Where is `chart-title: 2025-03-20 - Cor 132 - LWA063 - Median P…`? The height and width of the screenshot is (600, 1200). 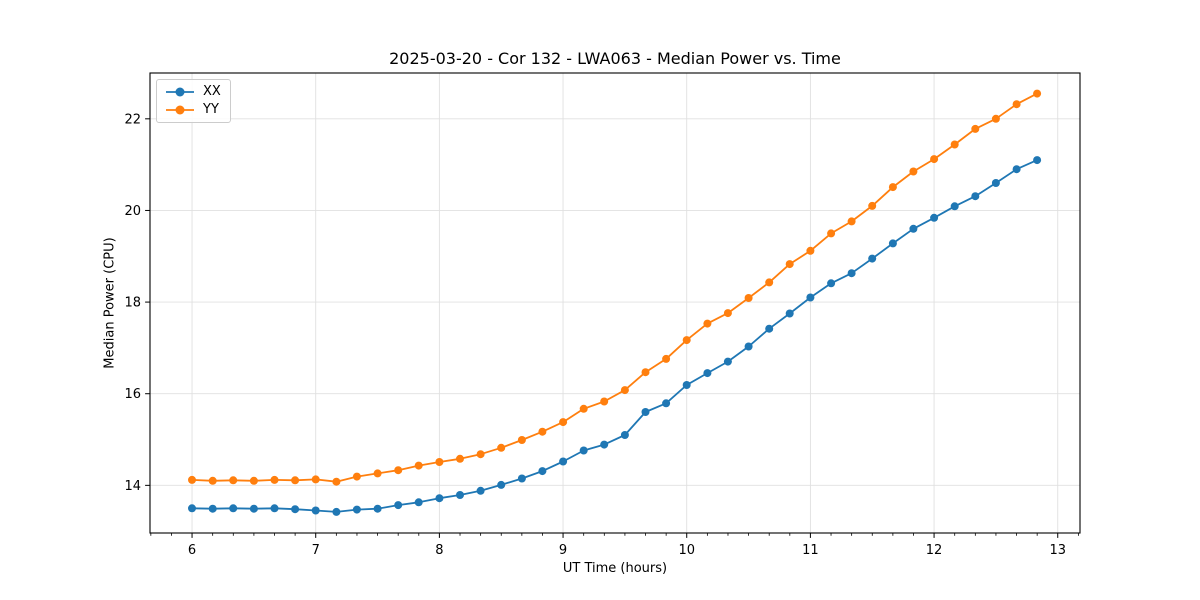
chart-title: 2025-03-20 - Cor 132 - LWA063 - Median P… is located at coordinates (615, 58).